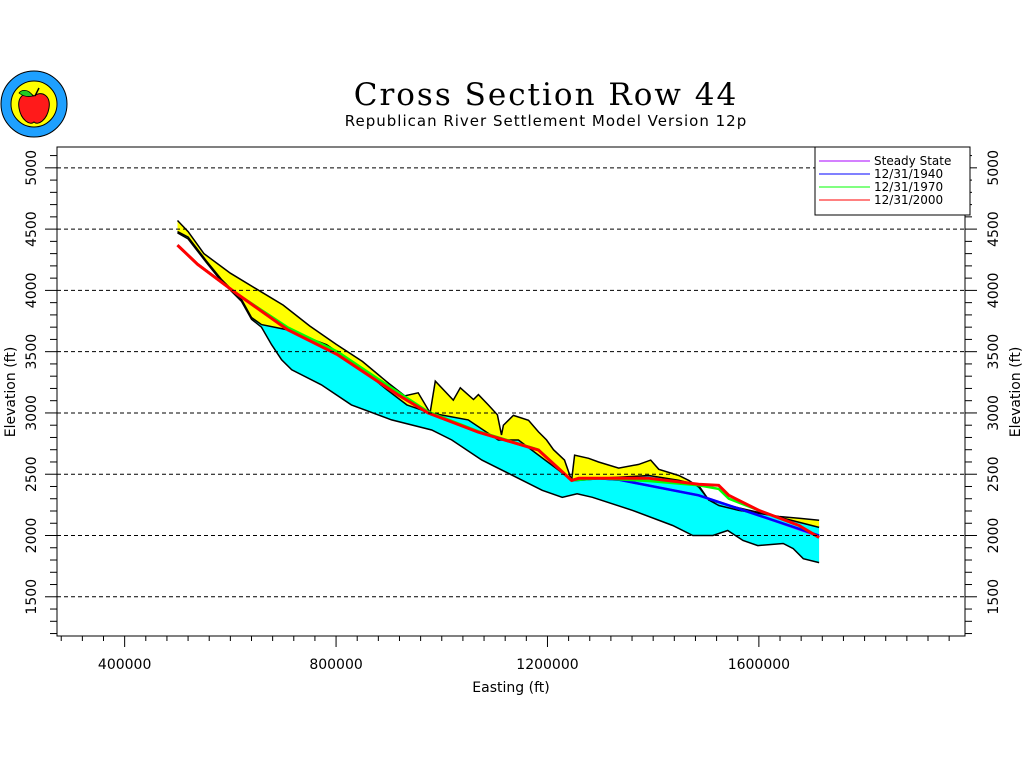 Image resolution: width=1024 pixels, height=768 pixels. What do you see at coordinates (908, 187) in the screenshot?
I see `legend-label: 12/31/1970` at bounding box center [908, 187].